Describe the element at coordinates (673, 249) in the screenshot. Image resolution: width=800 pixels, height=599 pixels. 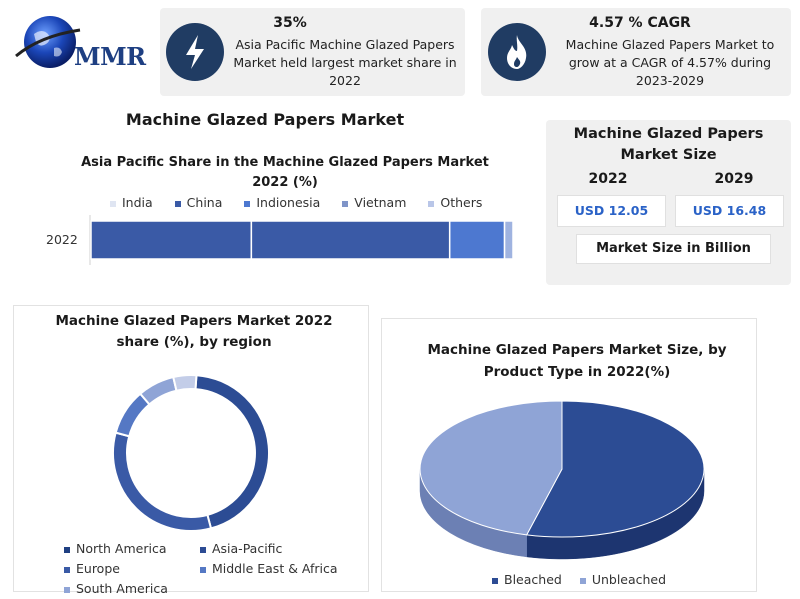
I see `unit-label: Market Size in Billion` at that location.